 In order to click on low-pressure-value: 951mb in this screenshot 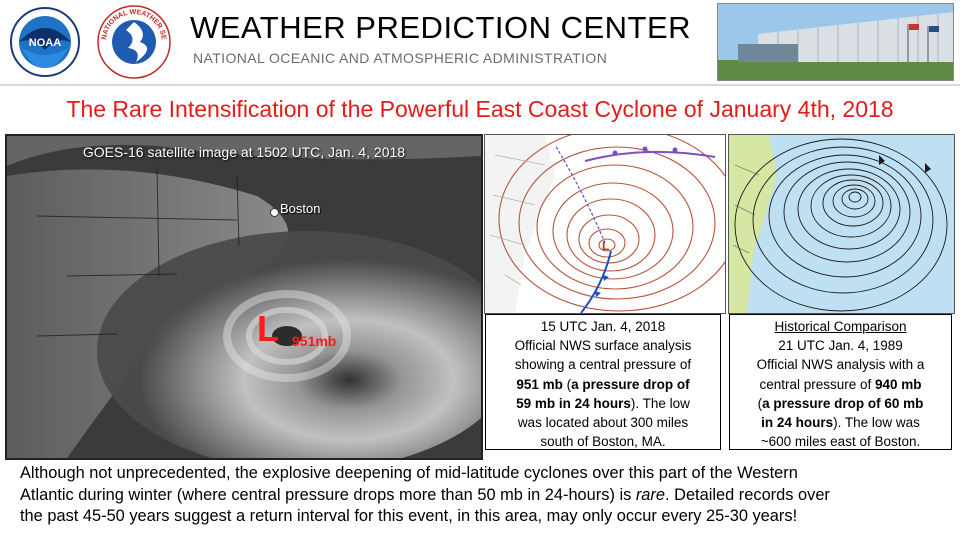, I will do `click(314, 341)`.